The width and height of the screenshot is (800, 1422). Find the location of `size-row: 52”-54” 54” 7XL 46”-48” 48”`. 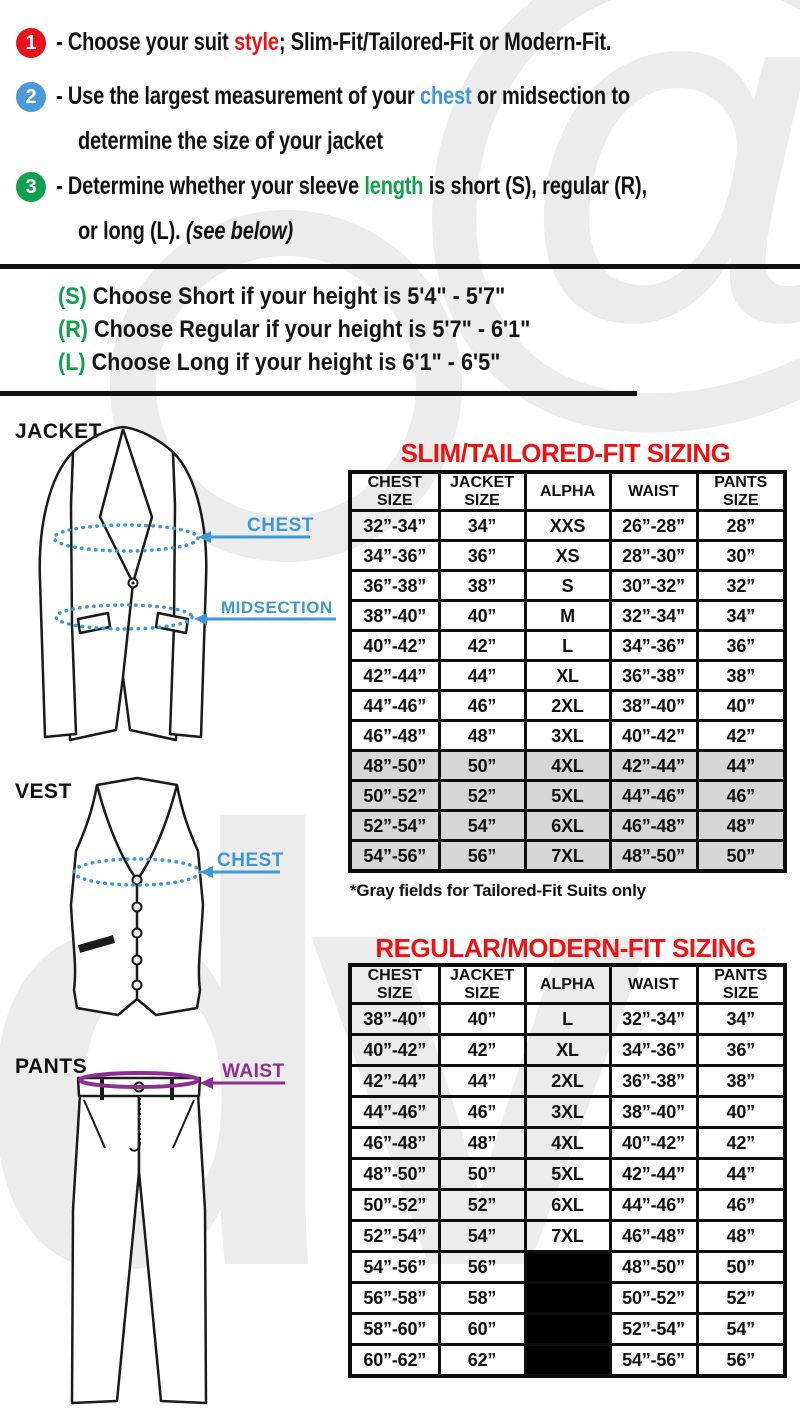

size-row: 52”-54” 54” 7XL 46”-48” 48” is located at coordinates (567, 1236).